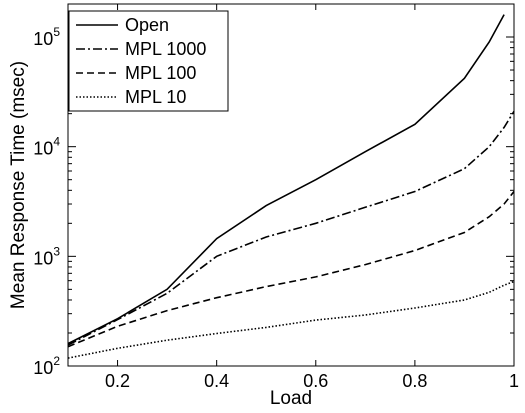  I want to click on y-tick-label: 10², so click(46, 366).